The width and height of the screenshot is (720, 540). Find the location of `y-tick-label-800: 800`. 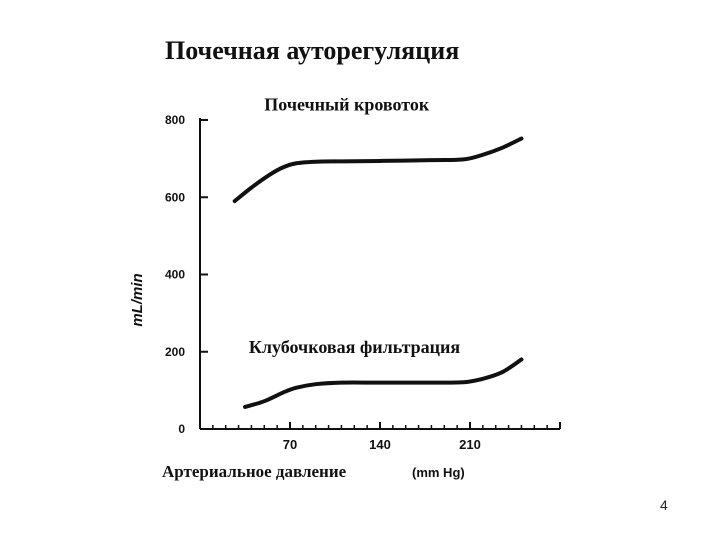

y-tick-label-800: 800 is located at coordinates (175, 120).